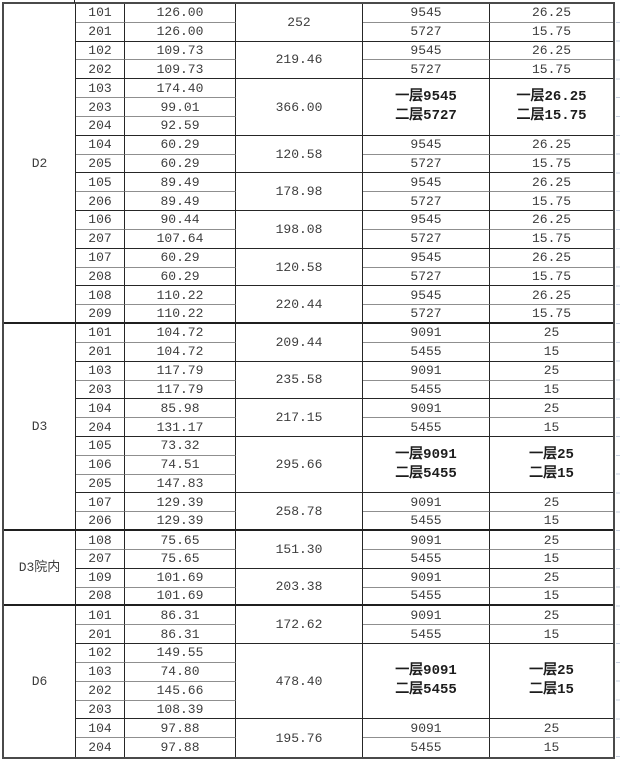  I want to click on cell-area-sum: 478.40, so click(299, 682).